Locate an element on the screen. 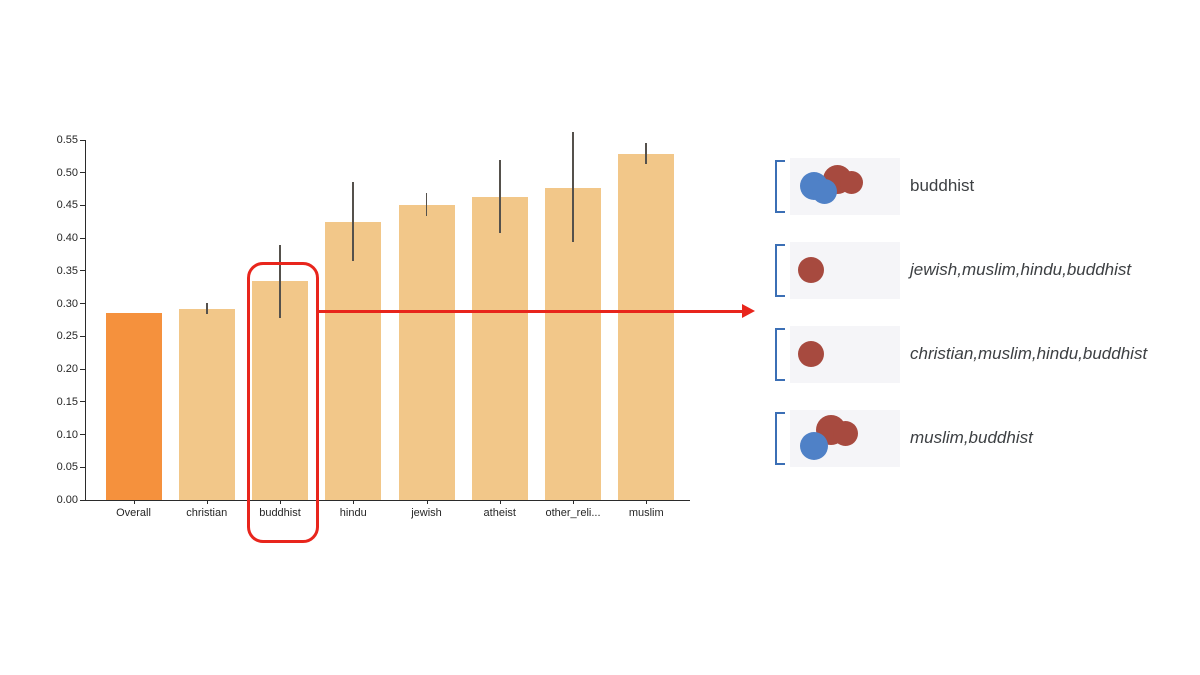  row-label: christian,muslim,hindu,buddhist is located at coordinates (1029, 353).